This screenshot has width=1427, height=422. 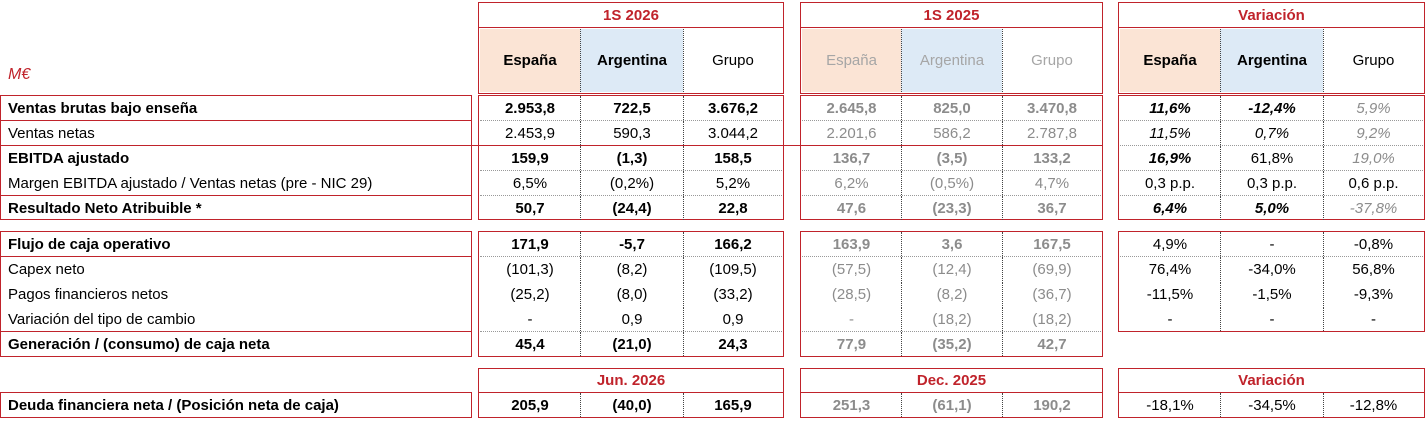 I want to click on debt-label-box, so click(x=236, y=405).